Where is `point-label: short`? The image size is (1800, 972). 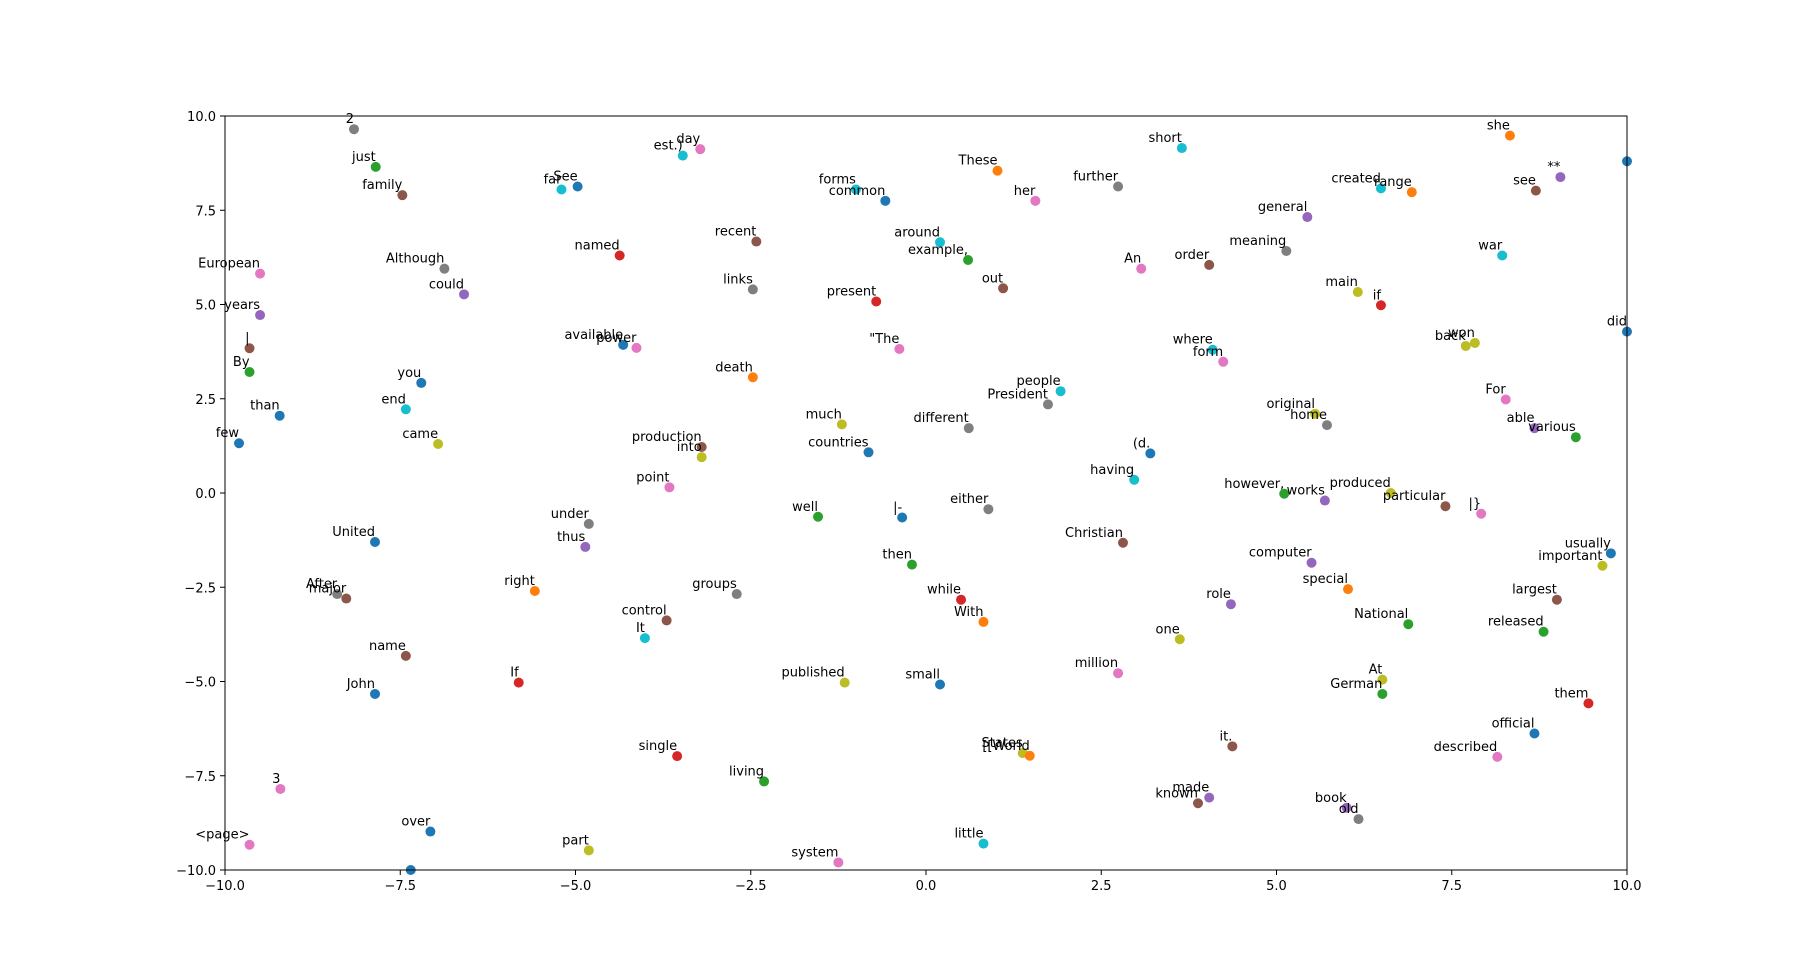
point-label: short is located at coordinates (1164, 138).